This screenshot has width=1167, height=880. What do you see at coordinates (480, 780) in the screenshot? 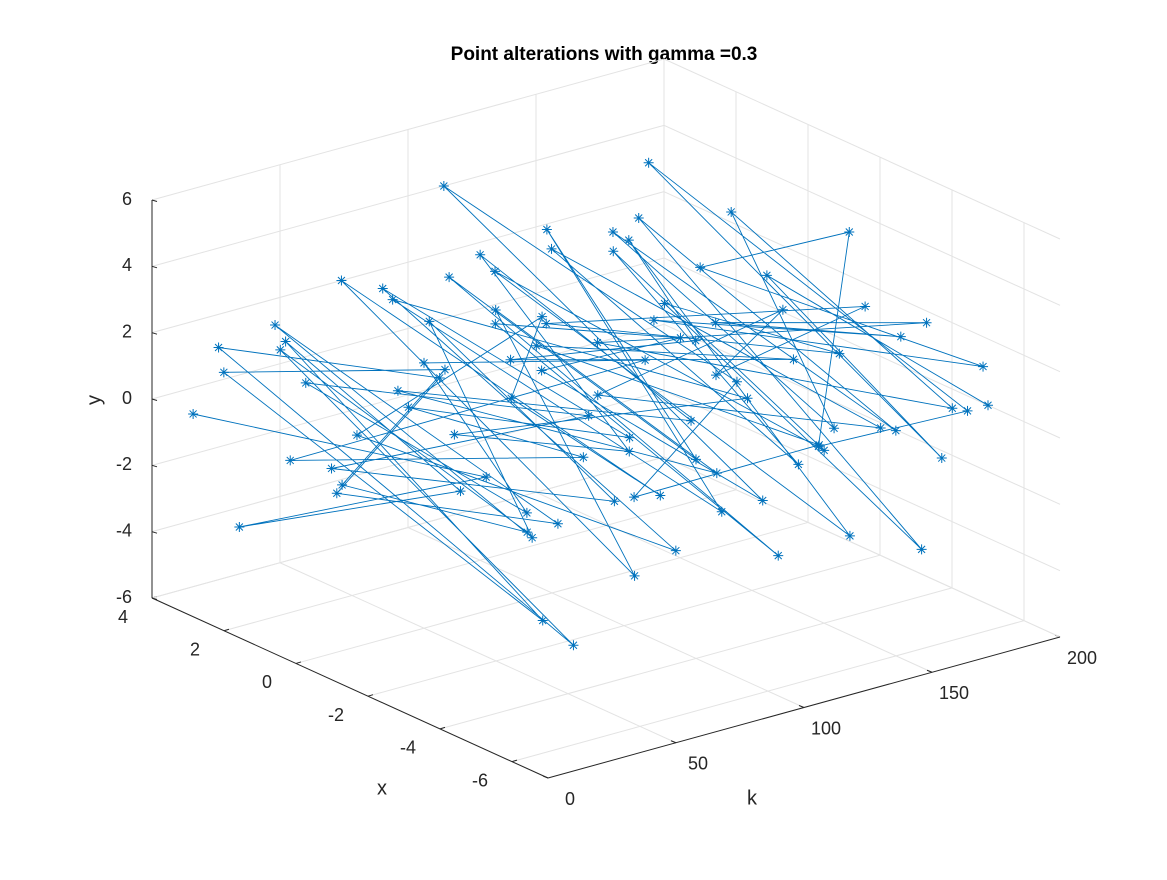
I see `x-tick-label: -6` at bounding box center [480, 780].